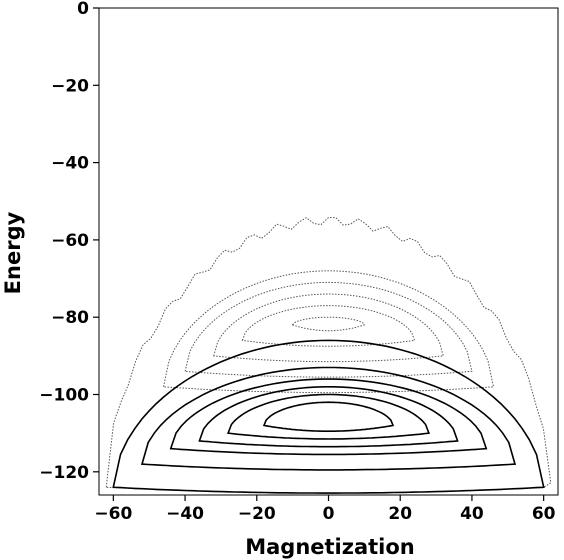  What do you see at coordinates (13, 252) in the screenshot?
I see `y-axis-label: Energy` at bounding box center [13, 252].